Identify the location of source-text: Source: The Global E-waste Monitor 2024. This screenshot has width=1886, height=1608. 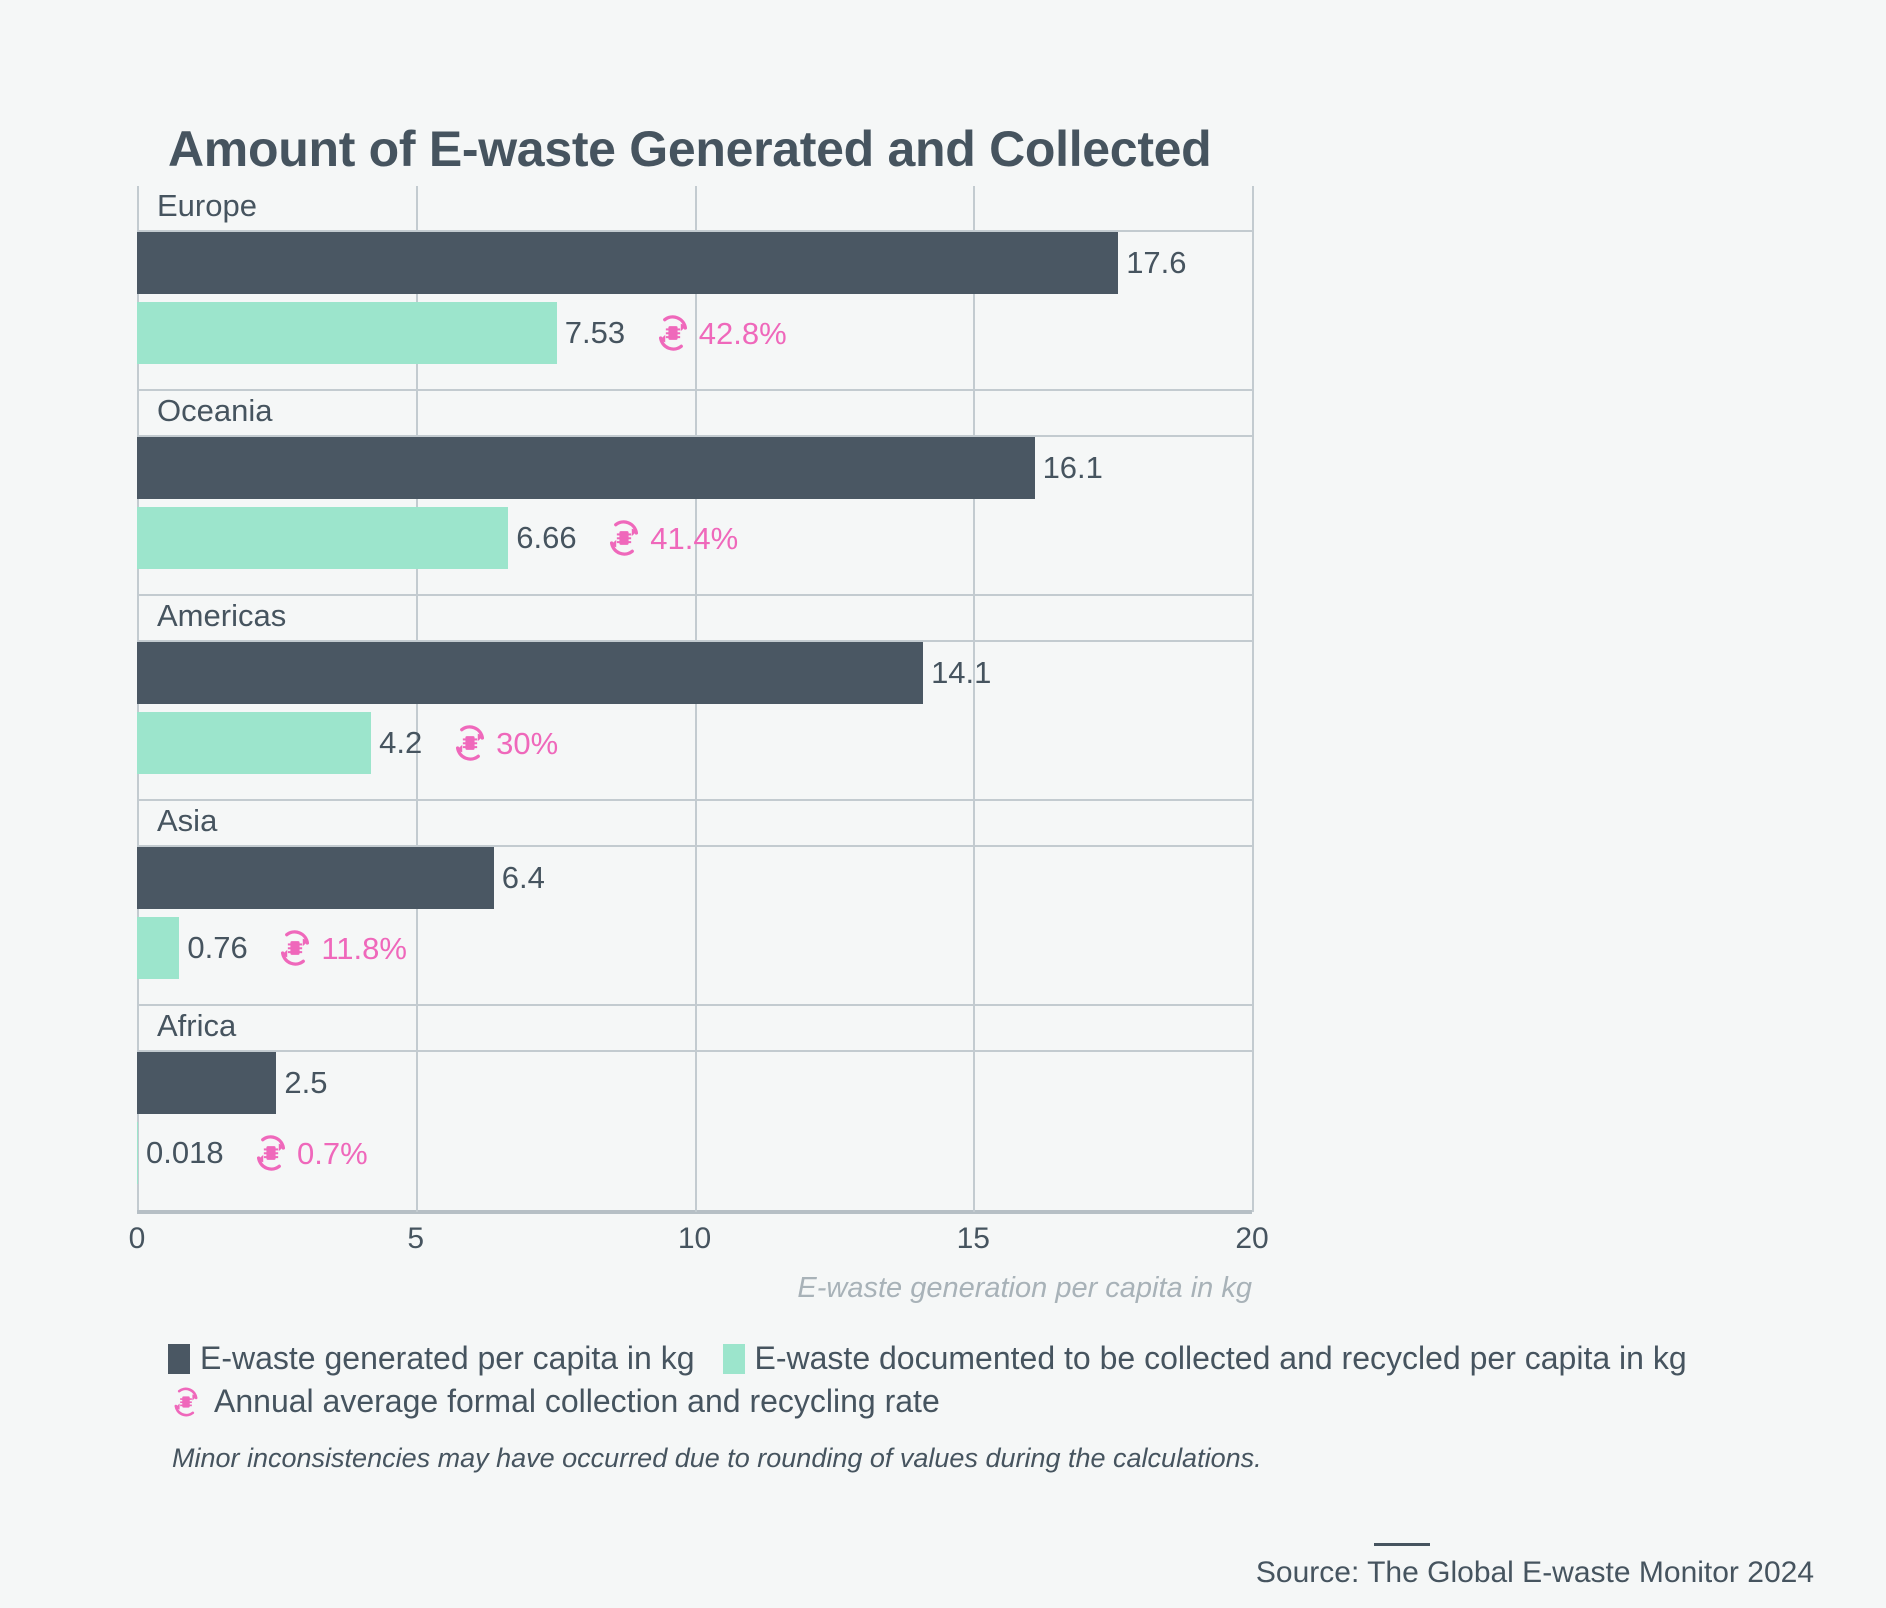
(1534, 1572).